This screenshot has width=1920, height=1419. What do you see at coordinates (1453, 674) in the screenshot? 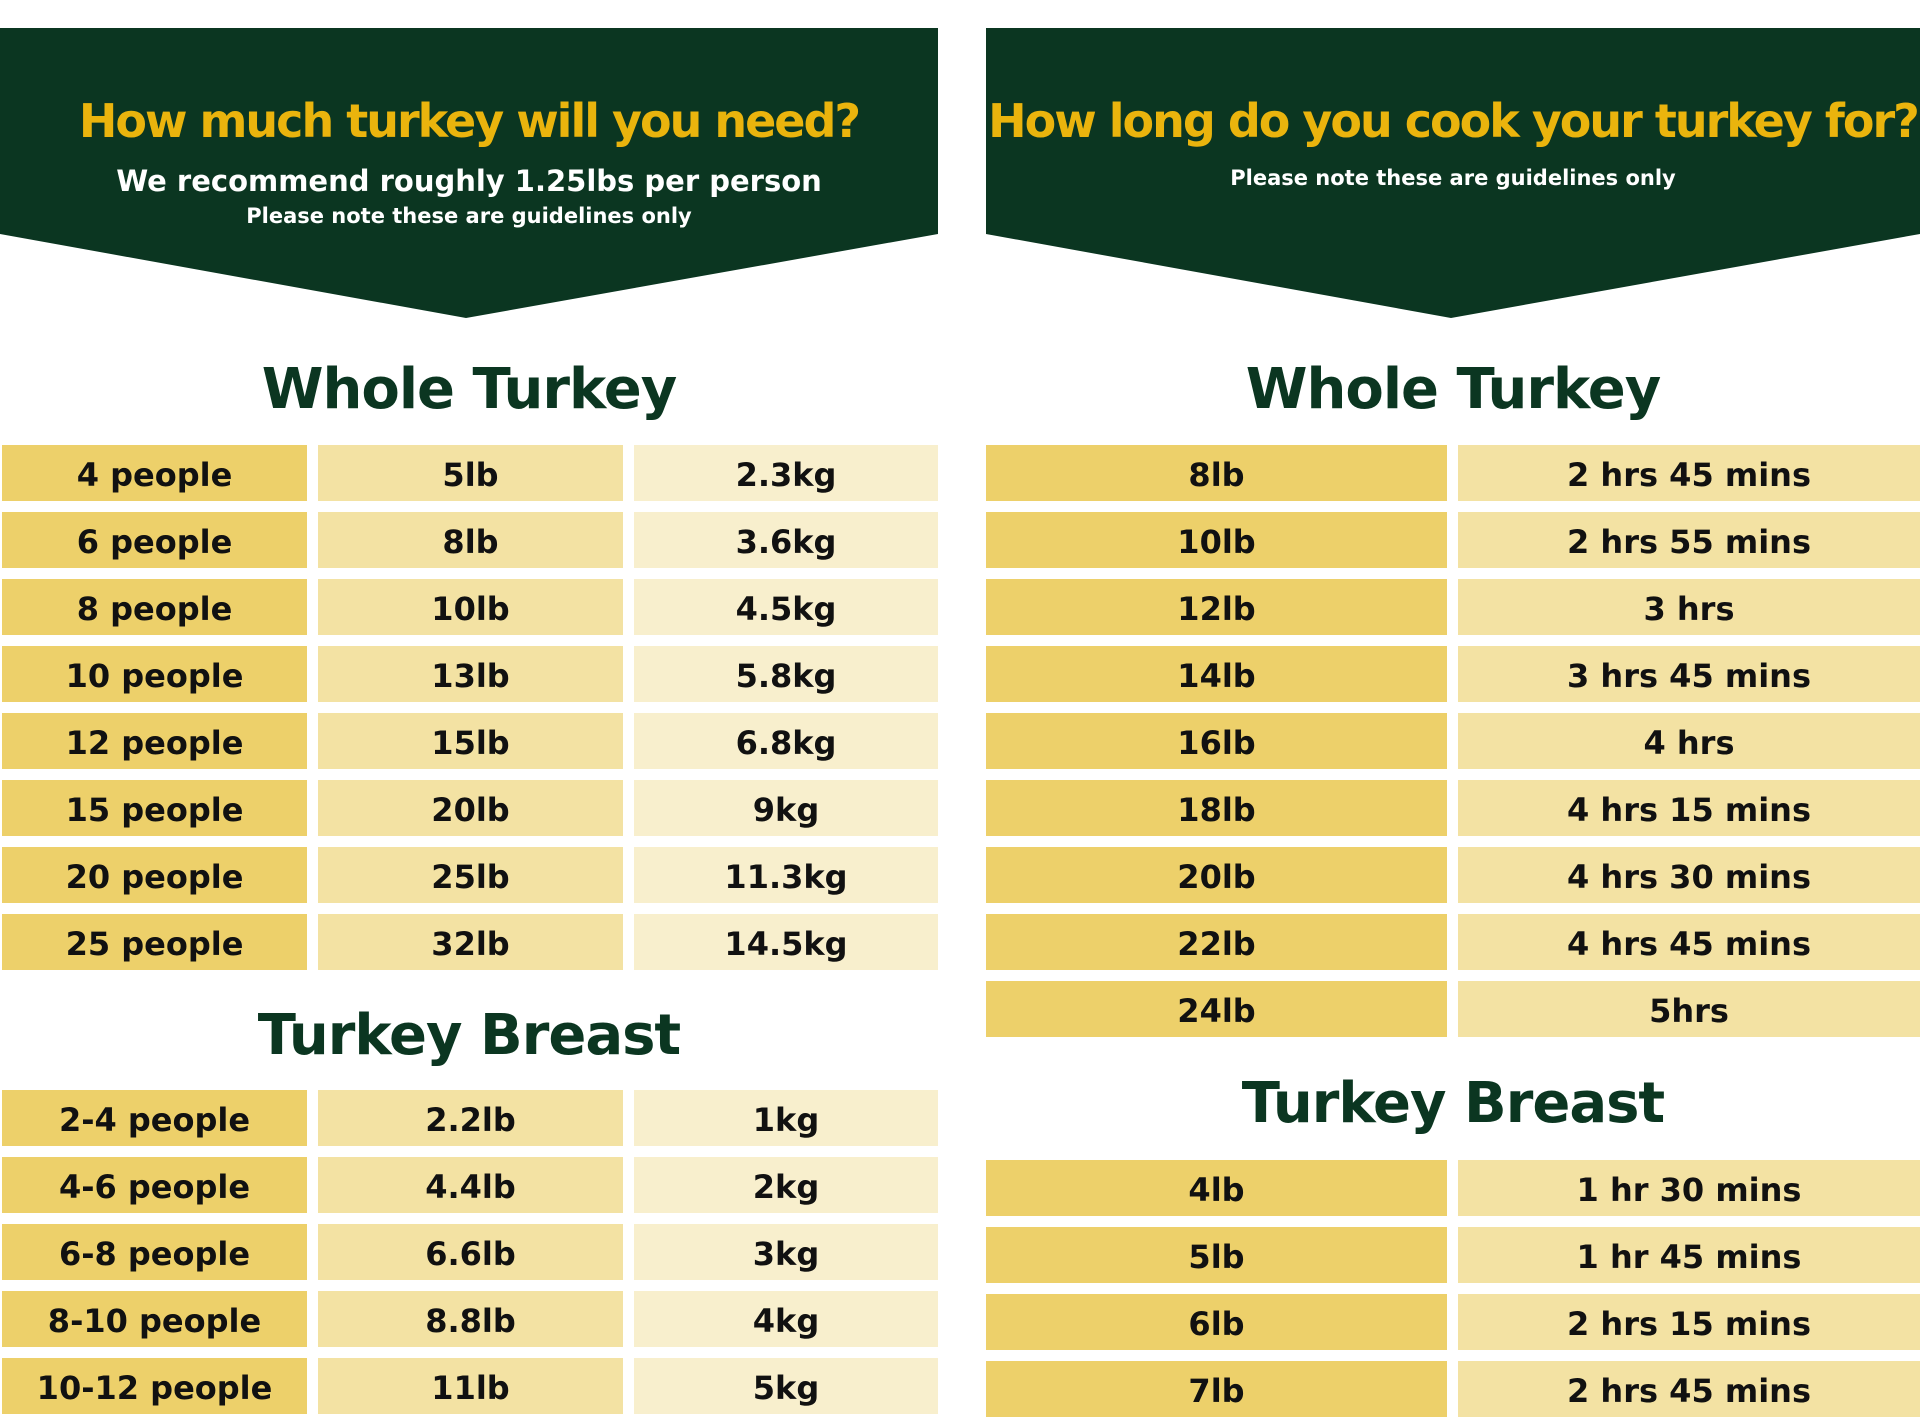
I see `table-row: 14lb 3 hrs 45 mins` at bounding box center [1453, 674].